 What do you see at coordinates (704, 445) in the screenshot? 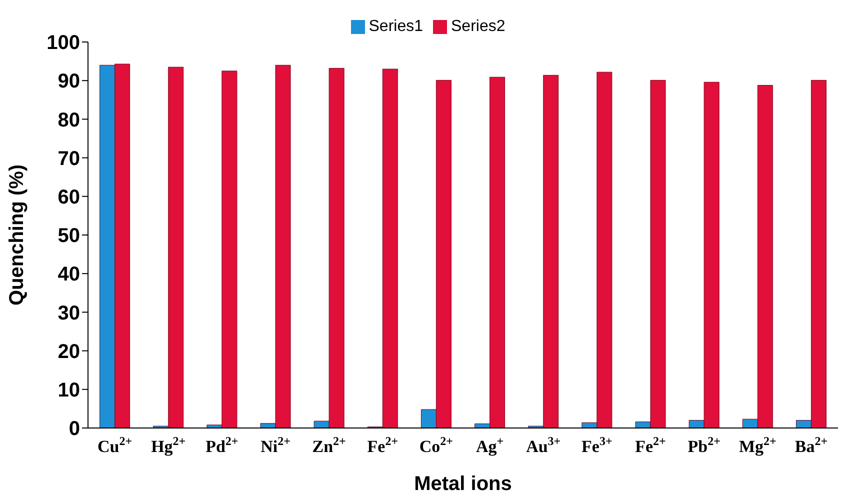
I see `x-tick-label: Pb$^{2+}$` at bounding box center [704, 445].